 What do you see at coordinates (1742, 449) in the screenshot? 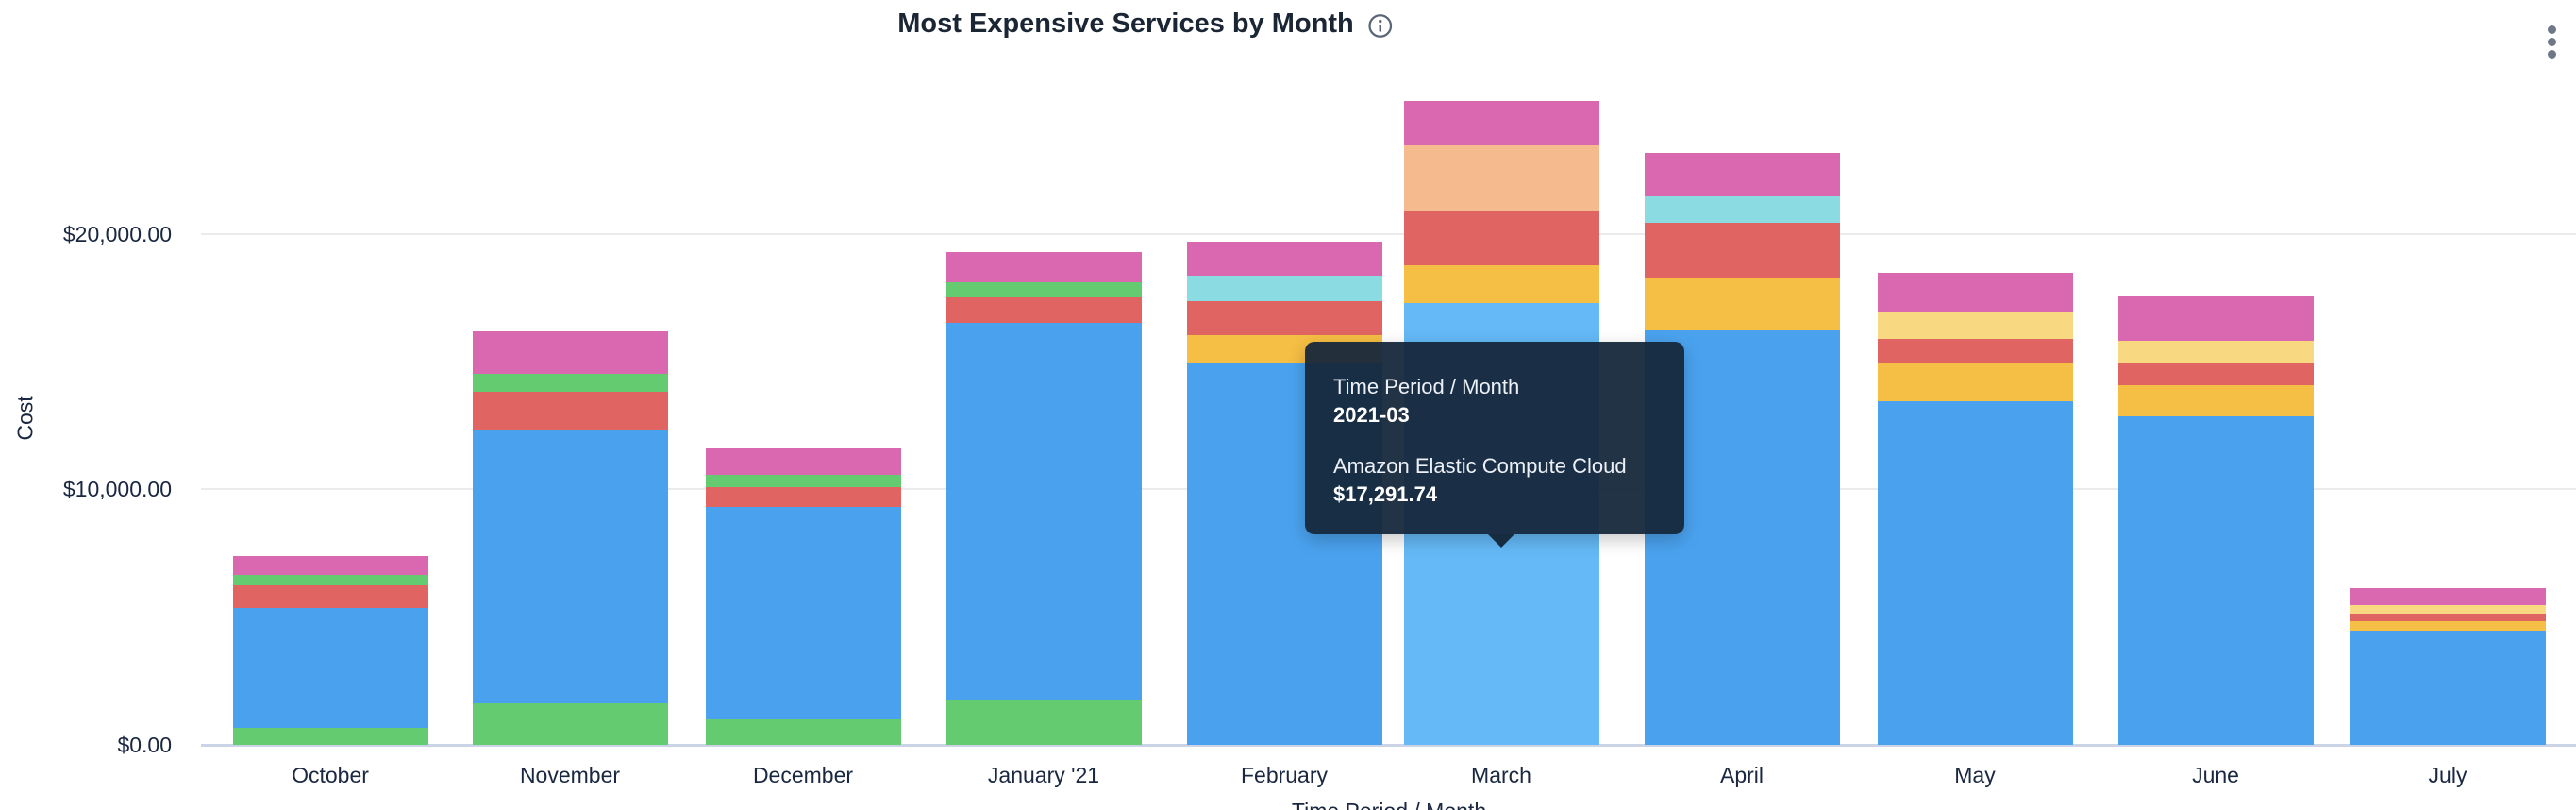
I see `bar-april` at bounding box center [1742, 449].